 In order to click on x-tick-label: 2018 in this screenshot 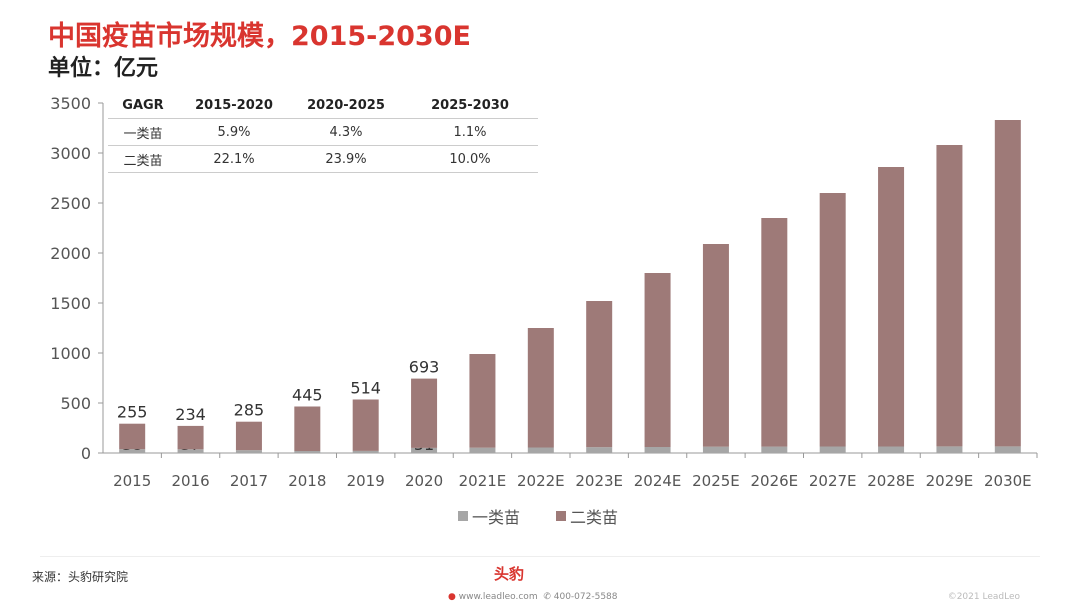, I will do `click(307, 481)`.